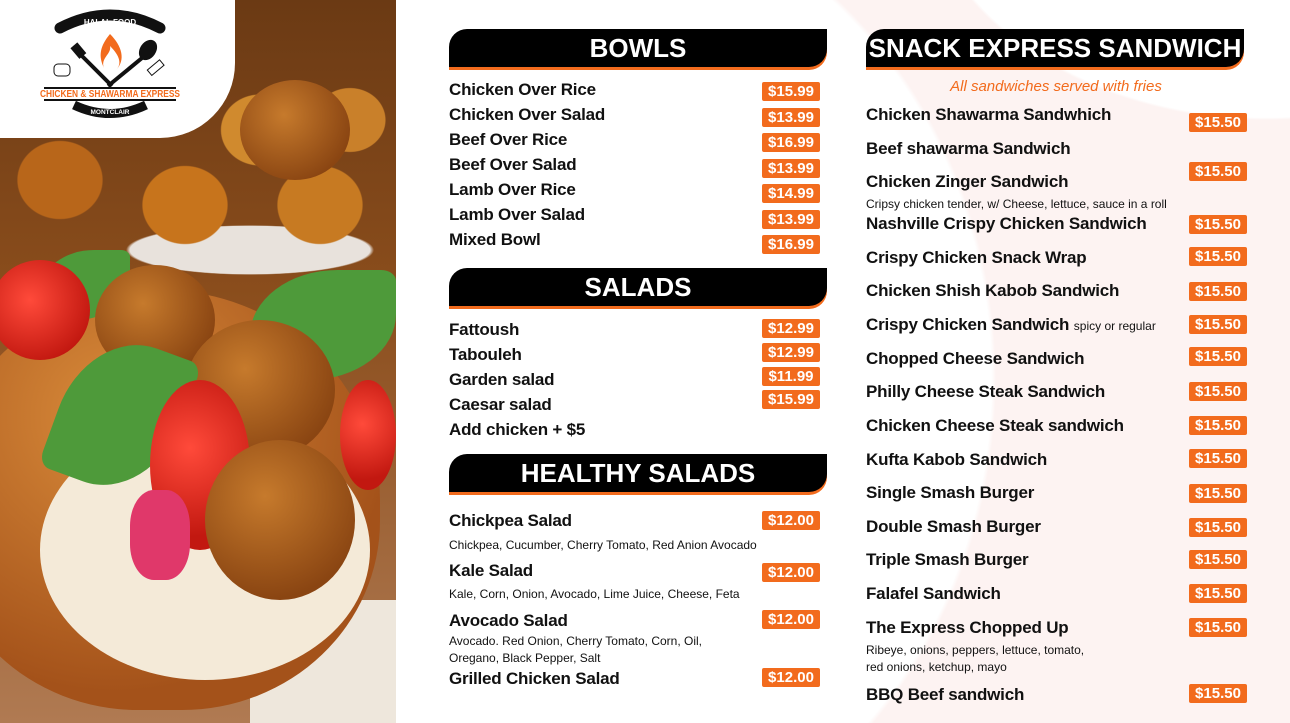 The image size is (1290, 723). What do you see at coordinates (1056, 86) in the screenshot?
I see `sandwiches-subtitle: All sandwiches served with fries` at bounding box center [1056, 86].